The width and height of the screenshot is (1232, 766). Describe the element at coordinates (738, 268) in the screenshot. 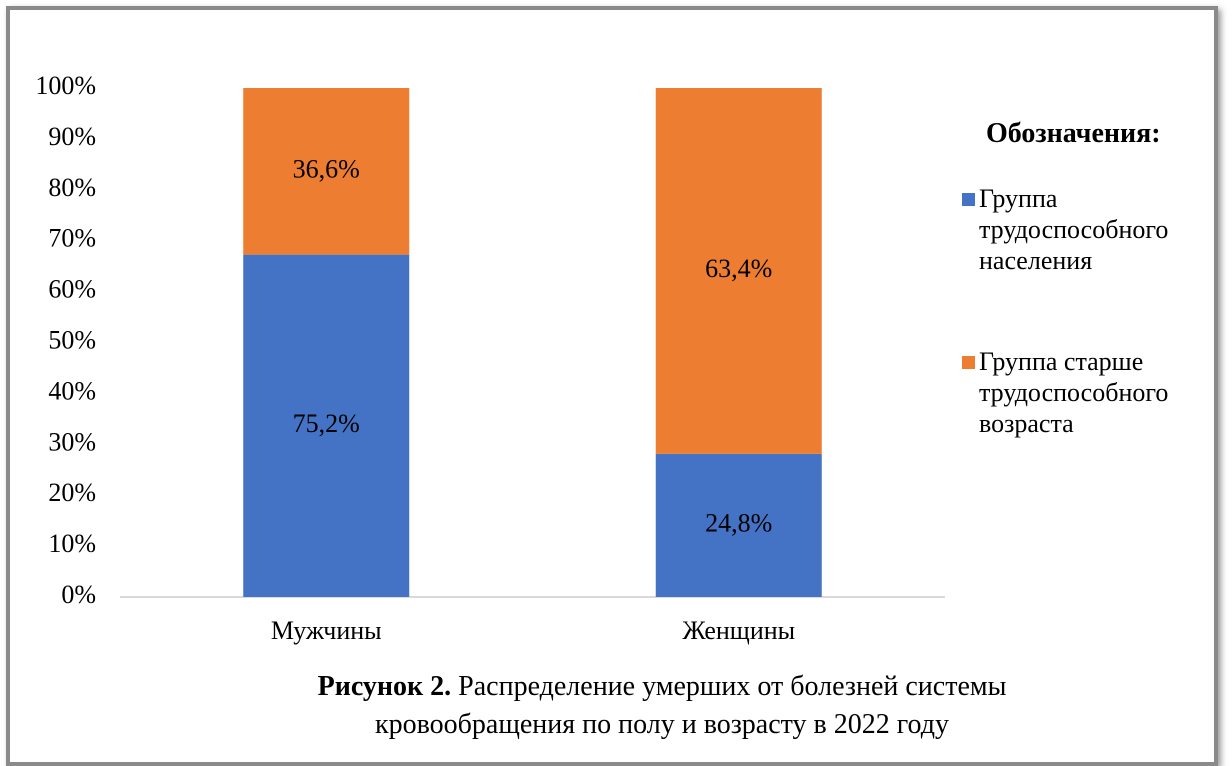

I see `value-label: 63,4%` at that location.